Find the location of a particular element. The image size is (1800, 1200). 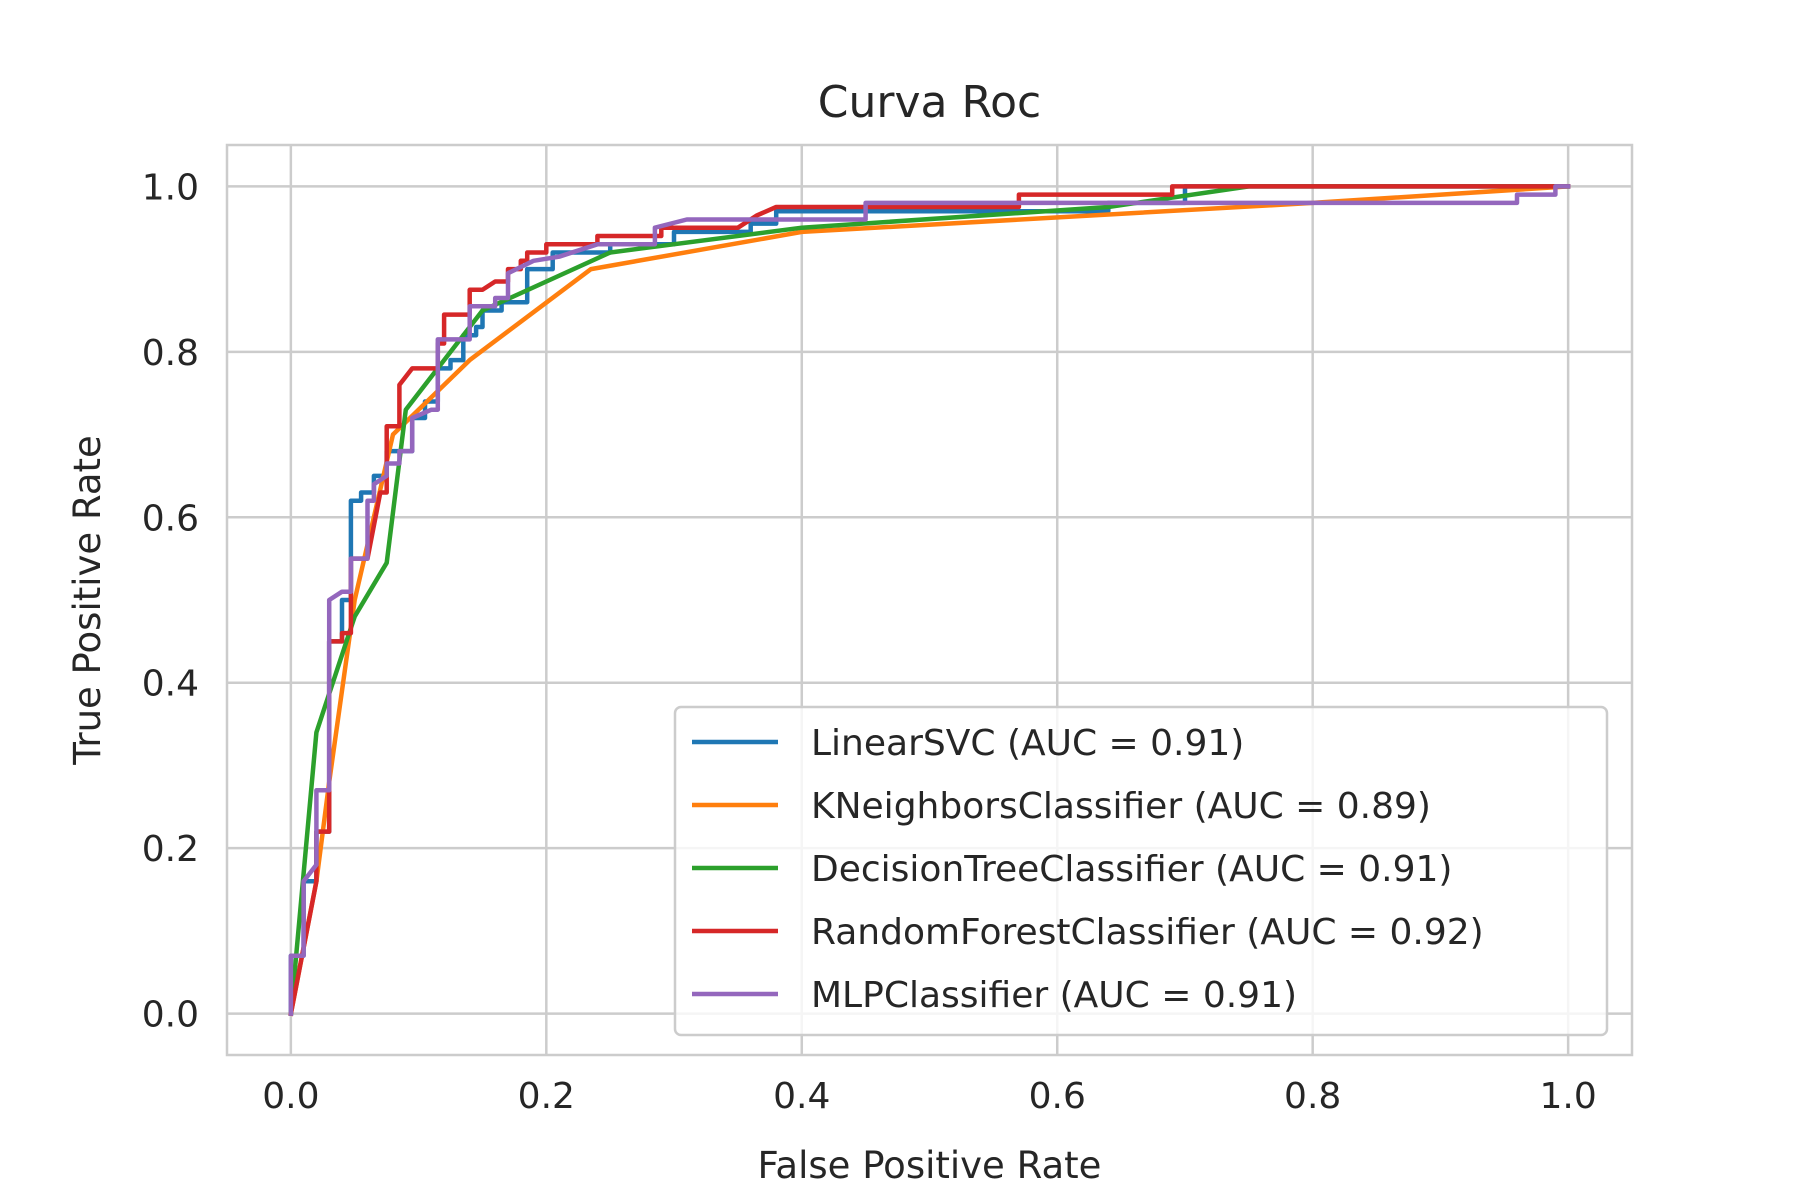

x-tick-label: 0.6 is located at coordinates (1057, 1096).